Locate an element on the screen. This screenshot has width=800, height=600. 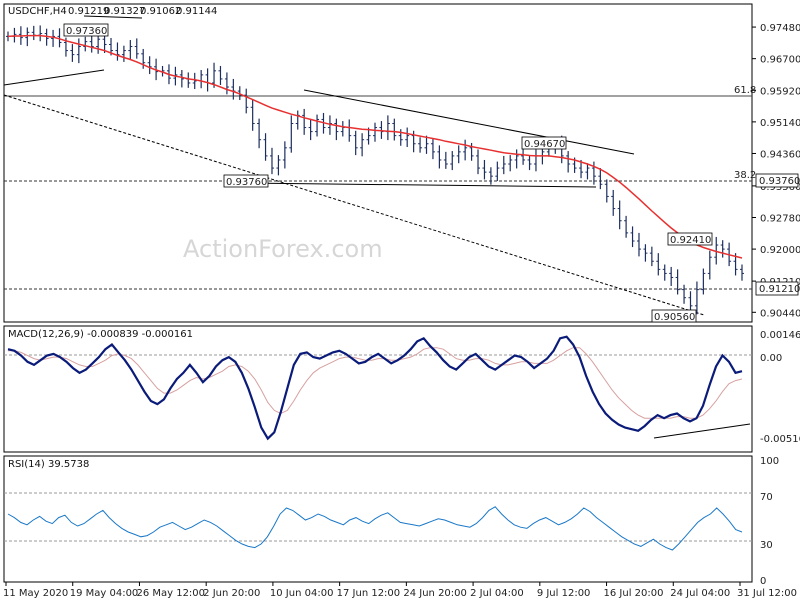
x-tick-label-5: 17 Jun 12:00 is located at coordinates (369, 593).